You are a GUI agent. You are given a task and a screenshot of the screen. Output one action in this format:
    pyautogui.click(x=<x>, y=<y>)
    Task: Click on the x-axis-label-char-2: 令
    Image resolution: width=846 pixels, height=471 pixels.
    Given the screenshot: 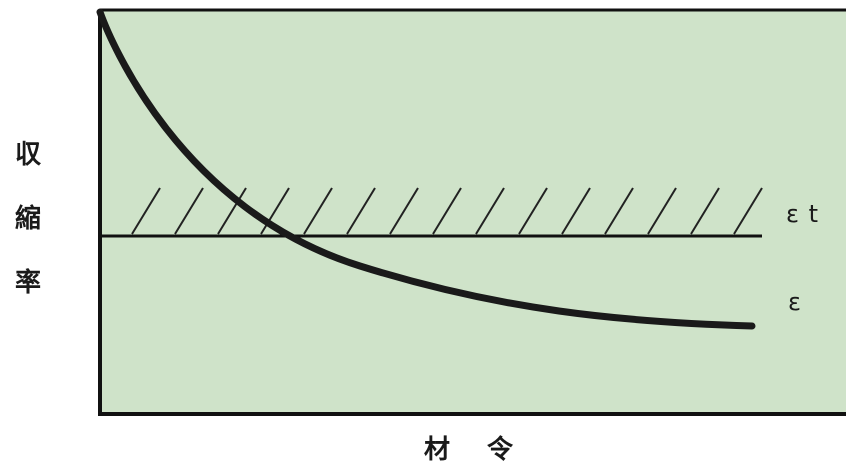 What is the action you would take?
    pyautogui.click(x=500, y=450)
    